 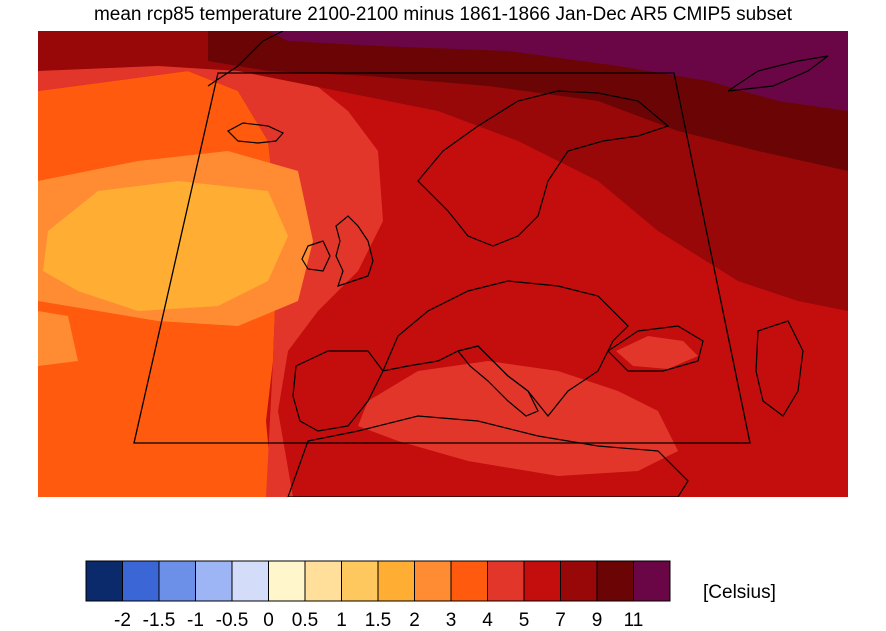 What do you see at coordinates (305, 620) in the screenshot?
I see `legend-tick-label: 0.5` at bounding box center [305, 620].